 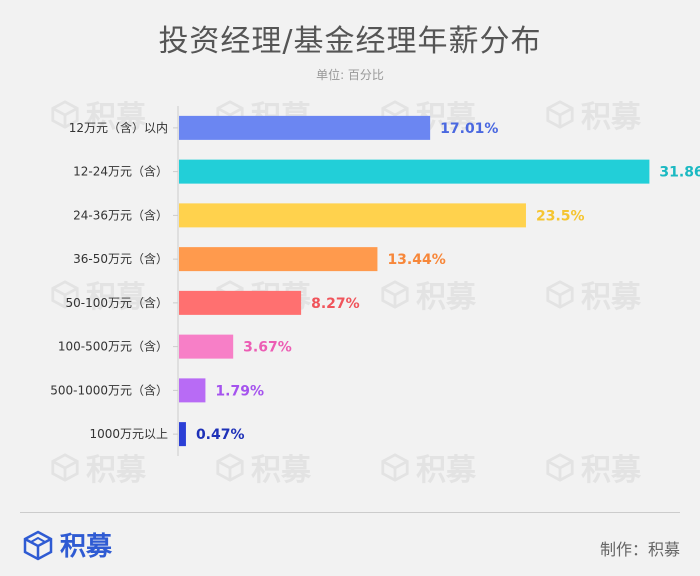 I want to click on value-label: 3.67%, so click(x=267, y=348).